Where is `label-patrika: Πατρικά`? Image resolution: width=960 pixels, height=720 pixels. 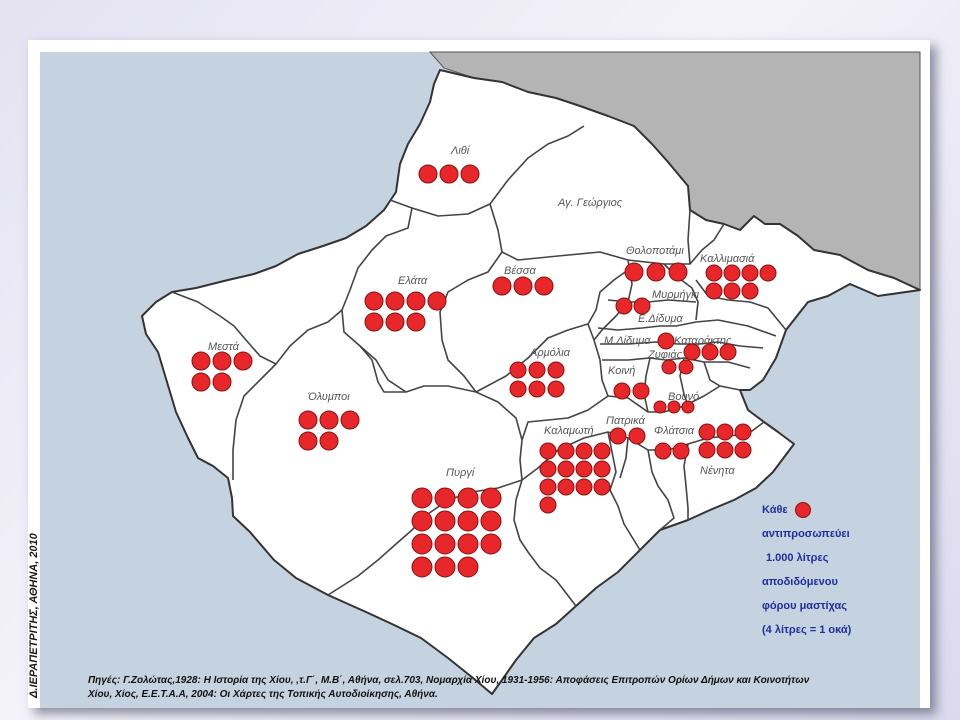 label-patrika: Πατρικά is located at coordinates (625, 421).